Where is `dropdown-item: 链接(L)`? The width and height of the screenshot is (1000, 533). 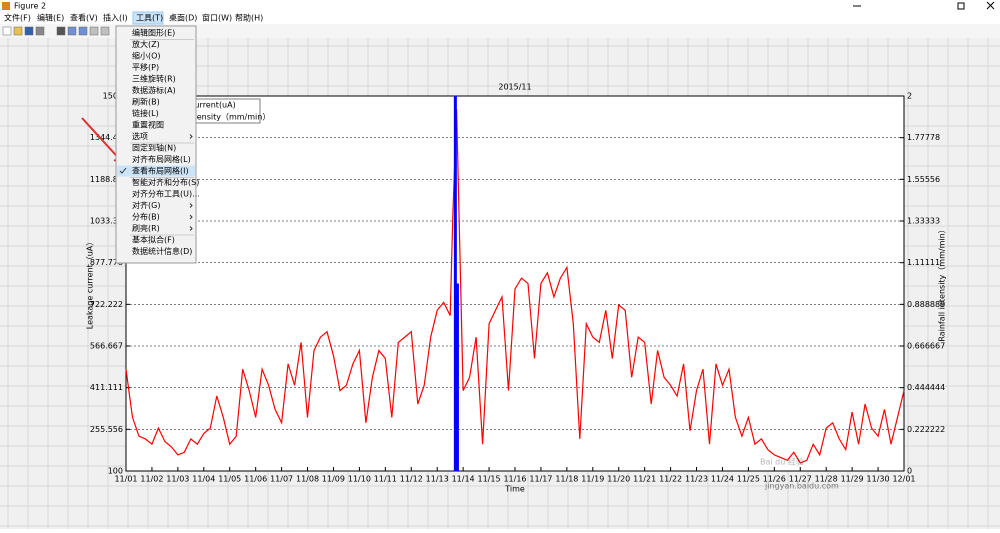 dropdown-item: 链接(L) is located at coordinates (145, 113).